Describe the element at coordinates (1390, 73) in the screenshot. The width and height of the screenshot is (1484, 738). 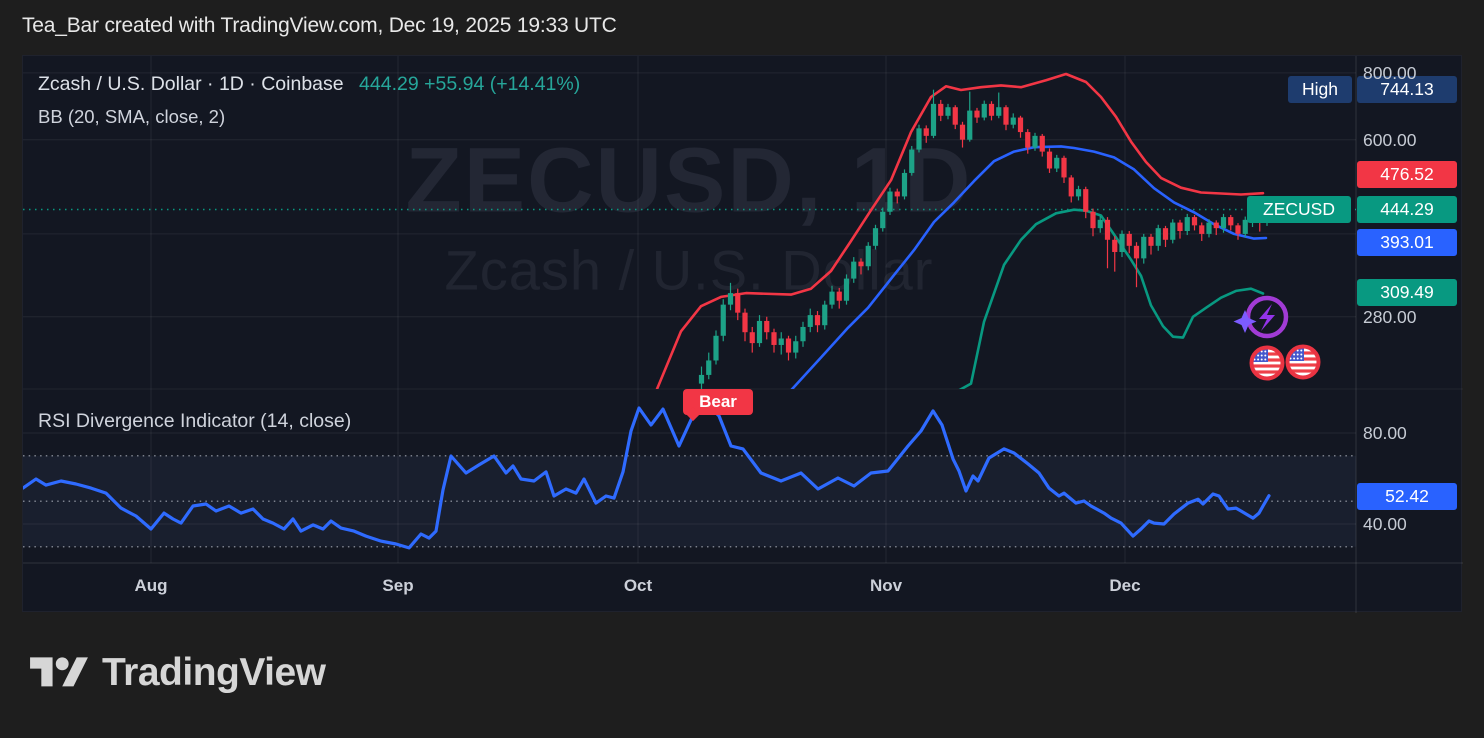
I see `price-scale-tick-label: 800.00` at that location.